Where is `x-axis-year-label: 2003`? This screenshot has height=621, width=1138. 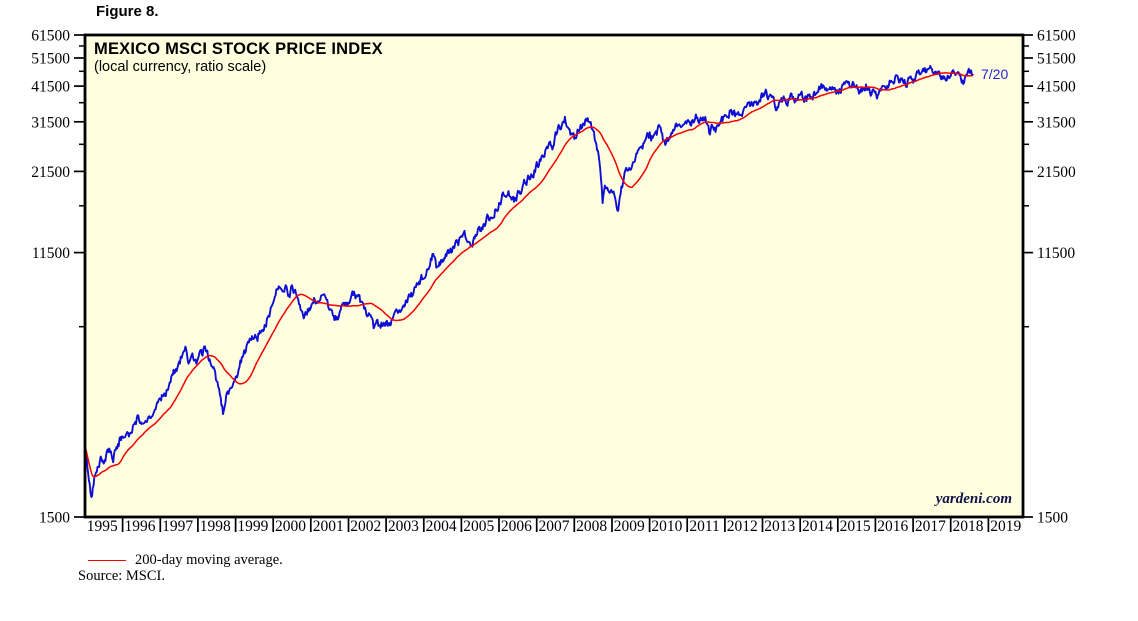 x-axis-year-label: 2003 is located at coordinates (403, 526).